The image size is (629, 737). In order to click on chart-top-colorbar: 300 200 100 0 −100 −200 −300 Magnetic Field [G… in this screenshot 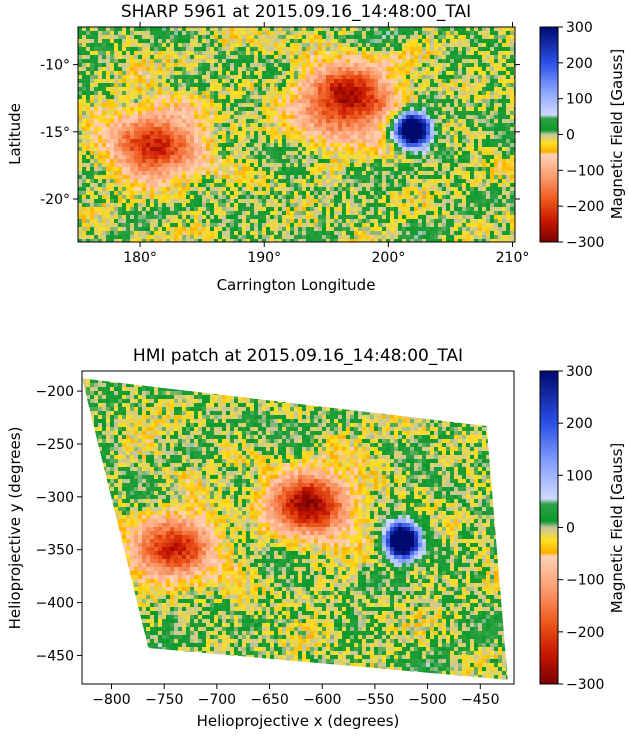, I will do `click(582, 135)`.